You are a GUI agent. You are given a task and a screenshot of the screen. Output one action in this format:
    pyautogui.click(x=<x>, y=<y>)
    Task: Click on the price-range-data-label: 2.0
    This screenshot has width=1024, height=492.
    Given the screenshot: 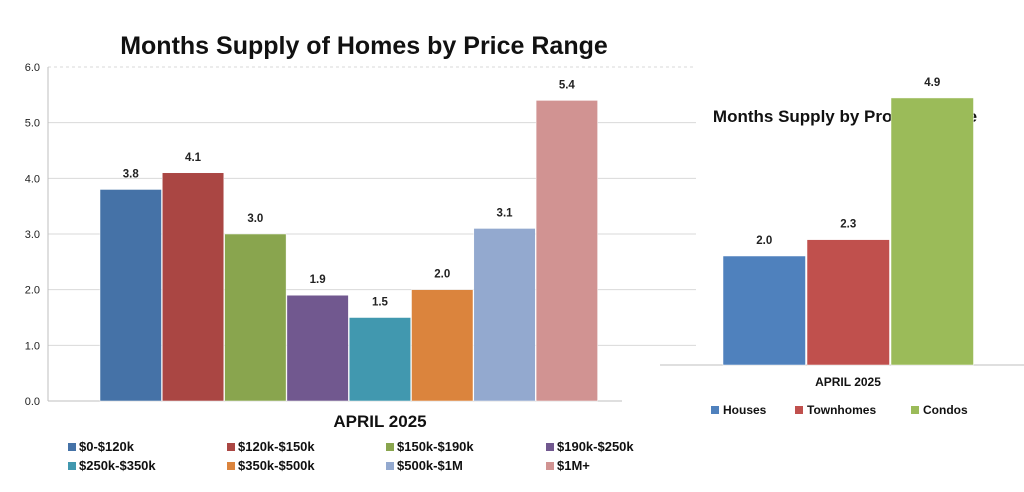 What is the action you would take?
    pyautogui.click(x=442, y=275)
    